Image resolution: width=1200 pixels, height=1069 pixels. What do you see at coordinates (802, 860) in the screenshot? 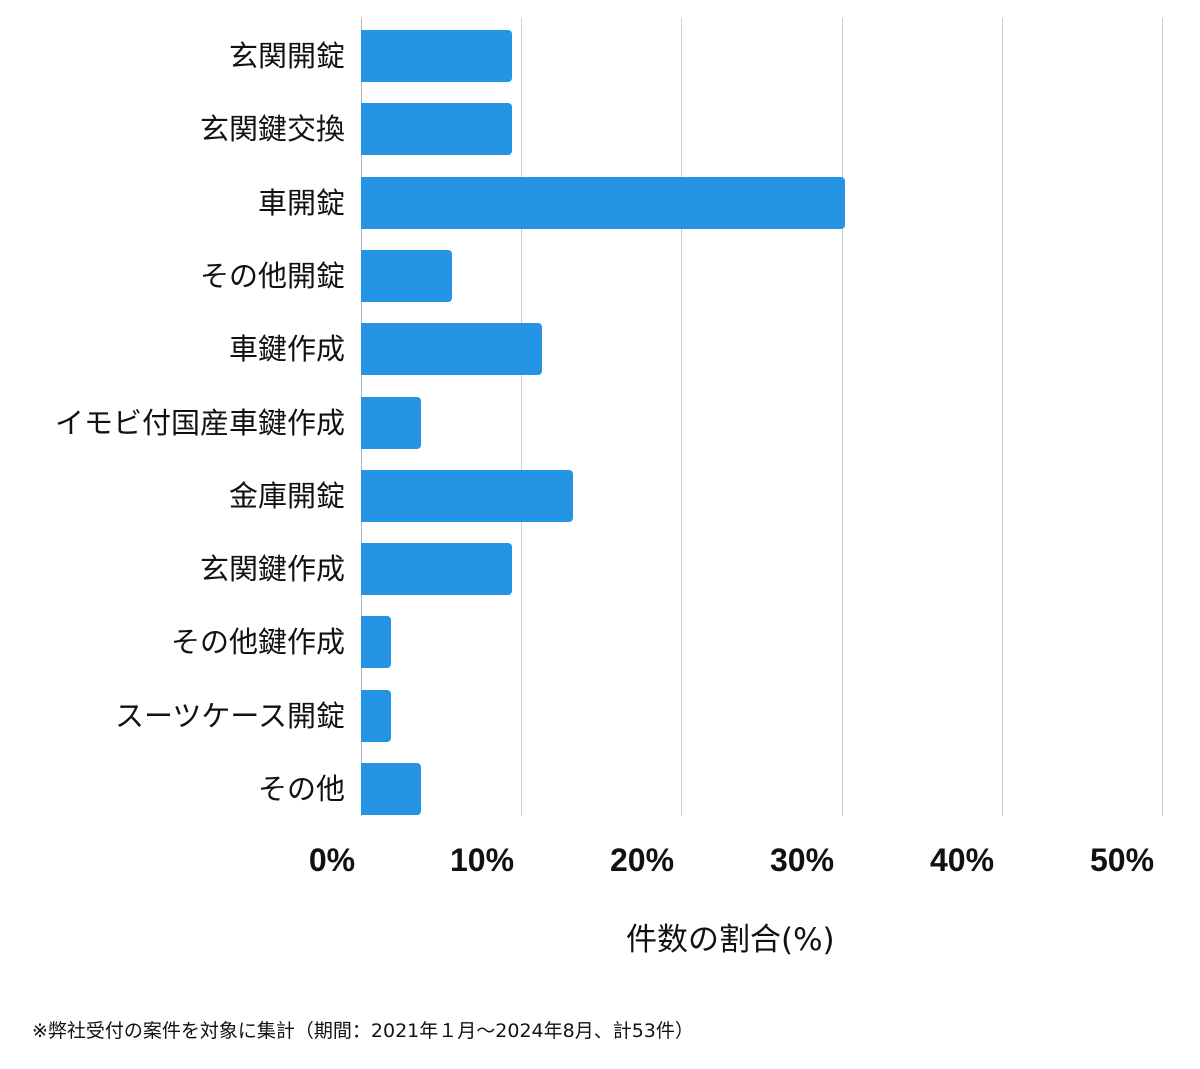
I see `x-tick-30: 30%` at bounding box center [802, 860].